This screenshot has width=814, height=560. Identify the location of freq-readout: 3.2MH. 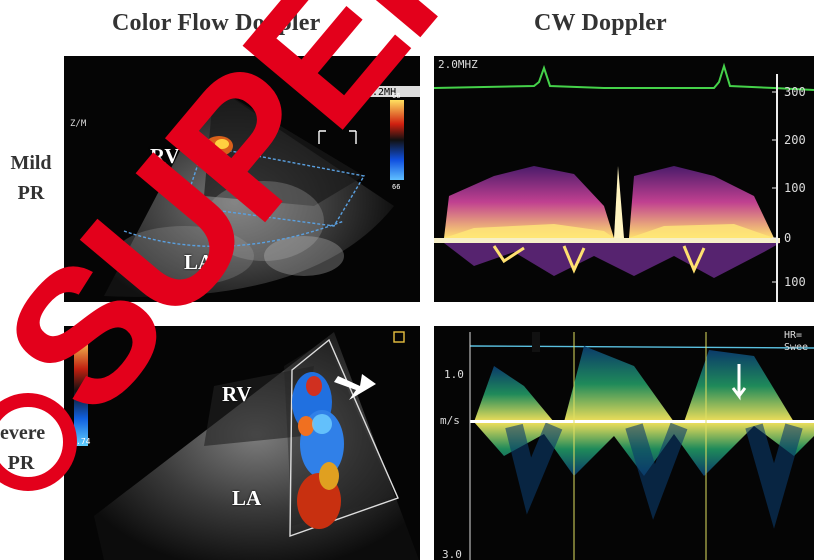
(381, 92).